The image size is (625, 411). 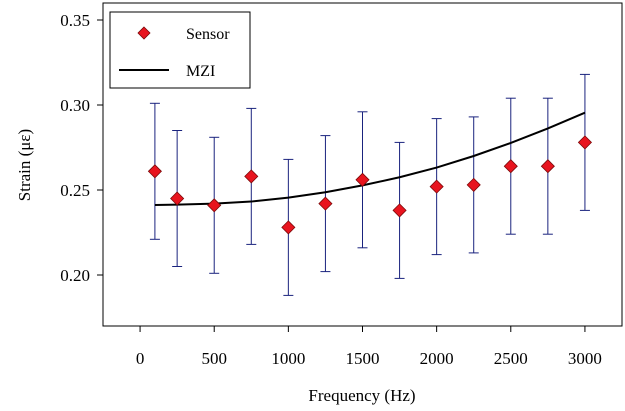 I want to click on y-tick-label: 0.25, so click(x=75, y=190).